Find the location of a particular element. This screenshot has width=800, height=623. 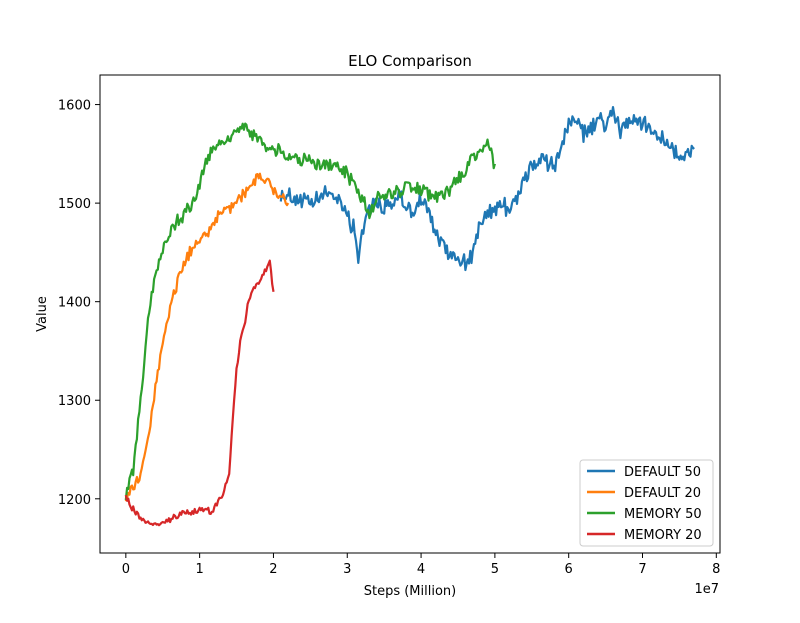

y-axis: 1200 1300 1400 1500 1600 is located at coordinates (79, 303).